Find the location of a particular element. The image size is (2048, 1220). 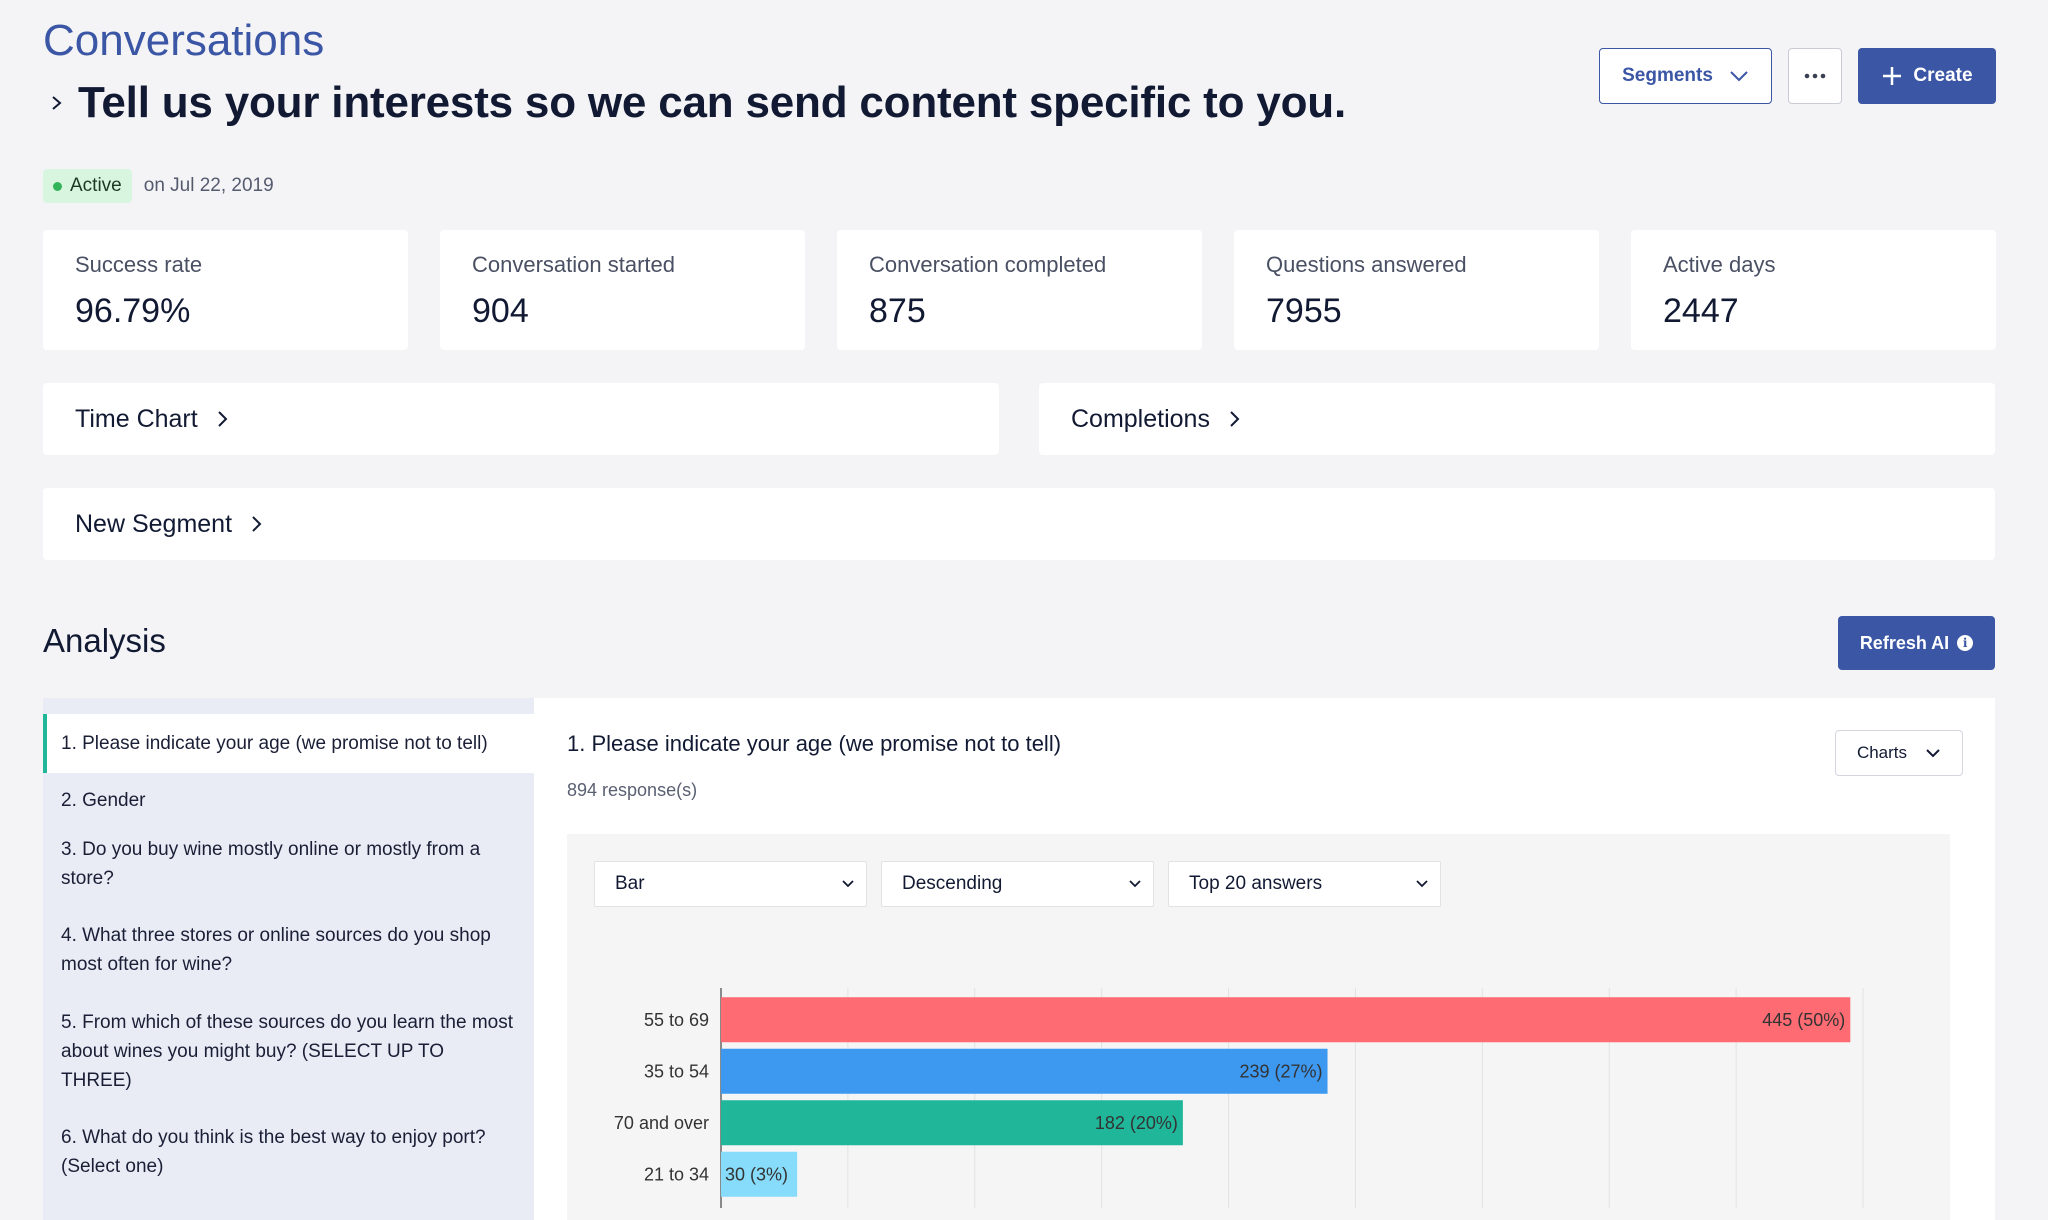

create-label: Create is located at coordinates (1943, 75).